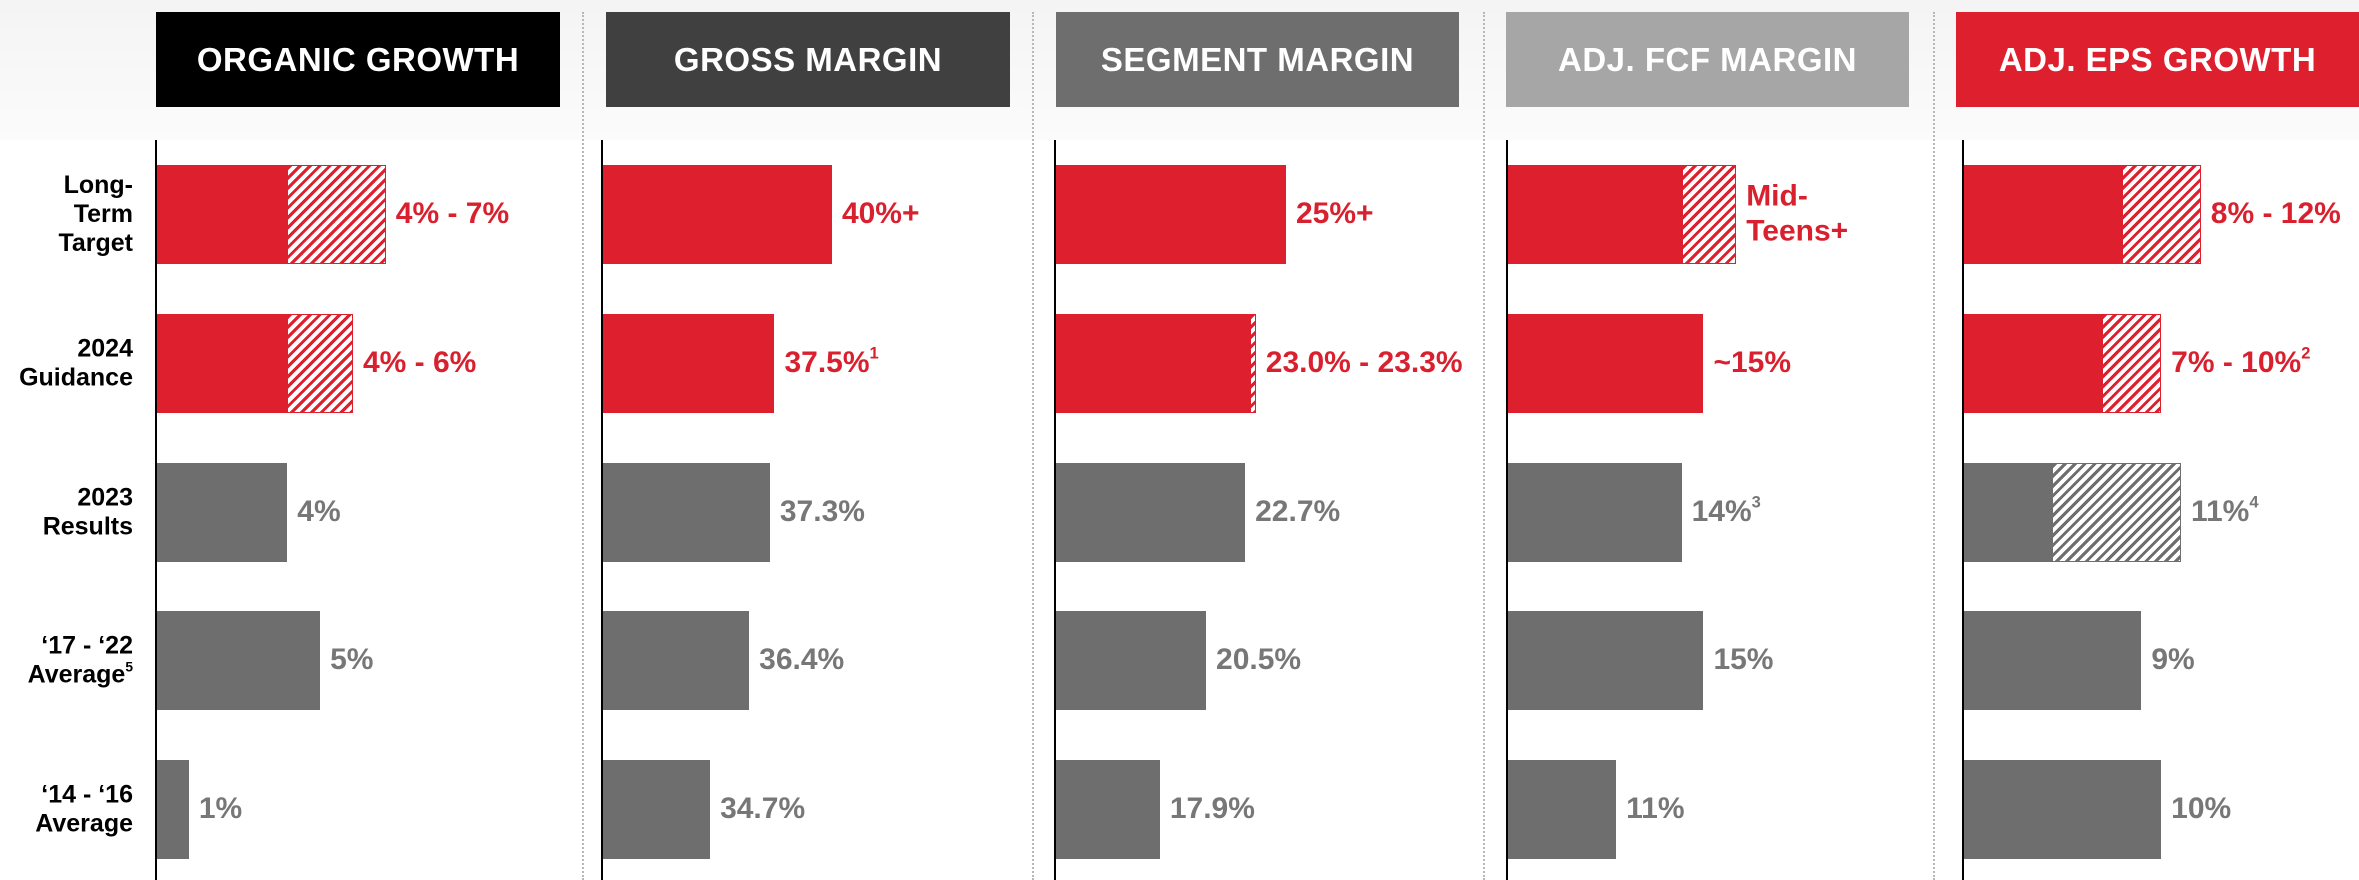  I want to click on value-label: ~15%, so click(1752, 362).